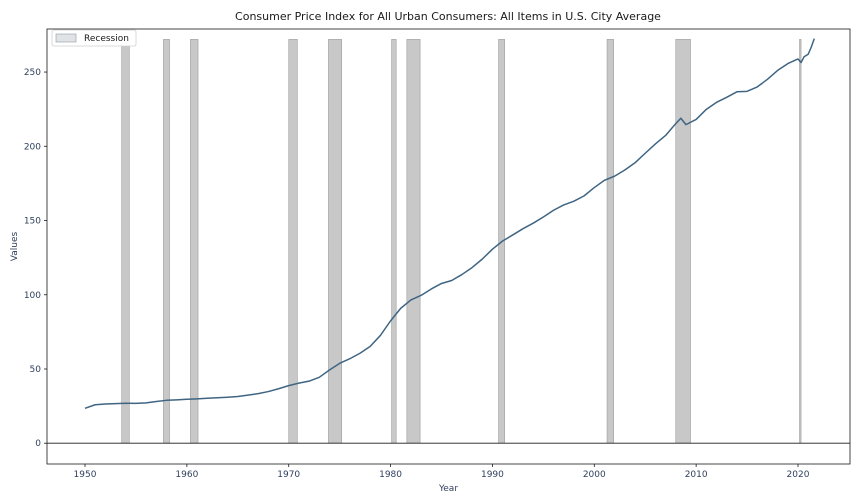 The image size is (864, 504). Describe the element at coordinates (38, 444) in the screenshot. I see `y-tick-label-0: 0` at that location.